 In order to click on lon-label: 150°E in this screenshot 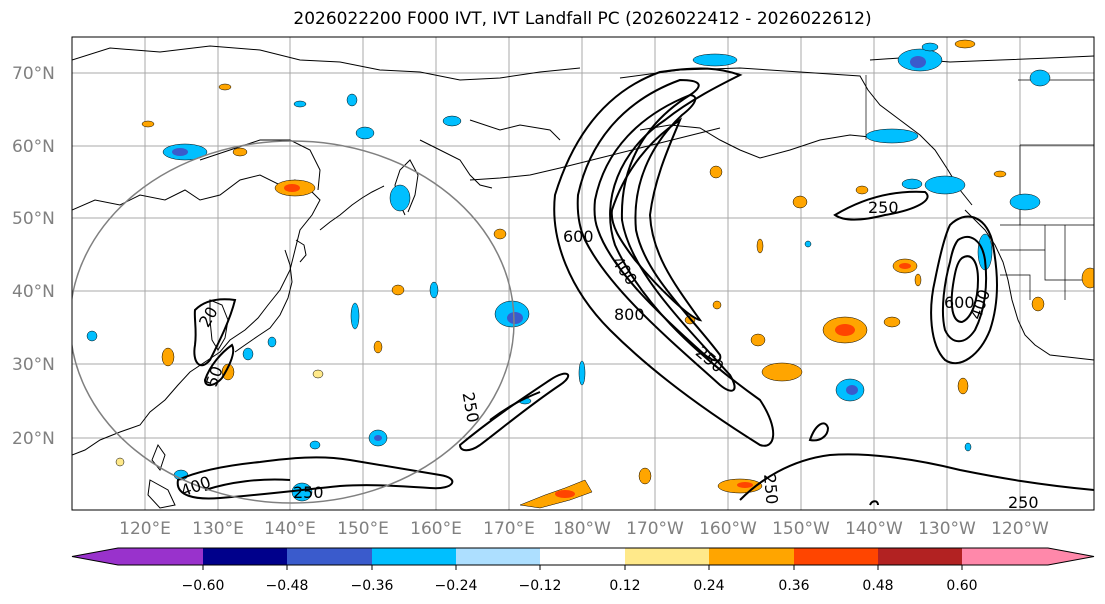, I will do `click(363, 529)`.